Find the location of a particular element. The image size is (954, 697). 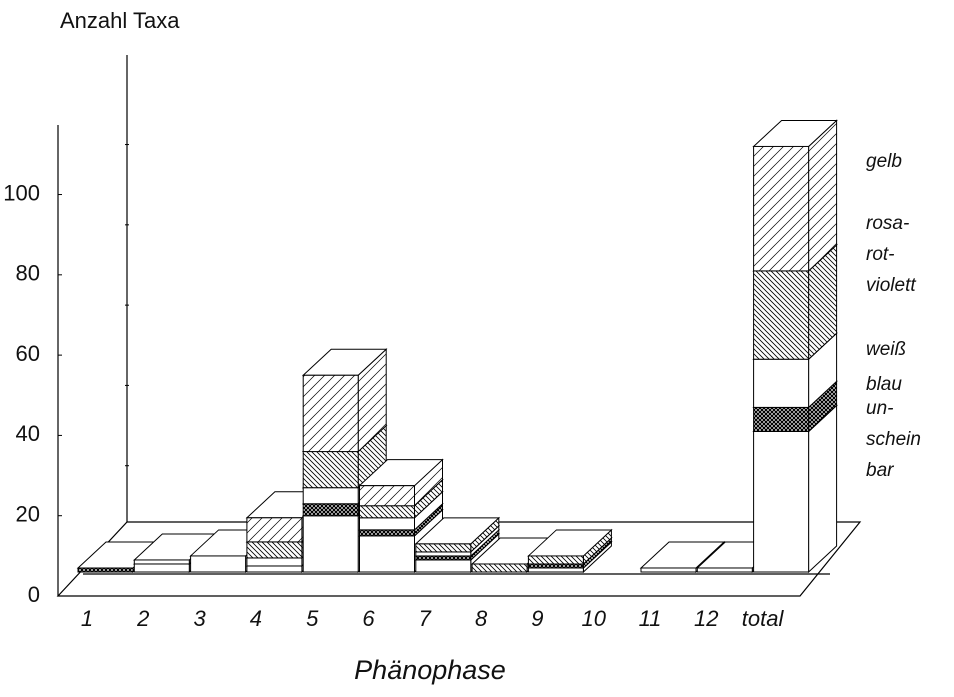

y-tick-label: 20 is located at coordinates (28, 514).